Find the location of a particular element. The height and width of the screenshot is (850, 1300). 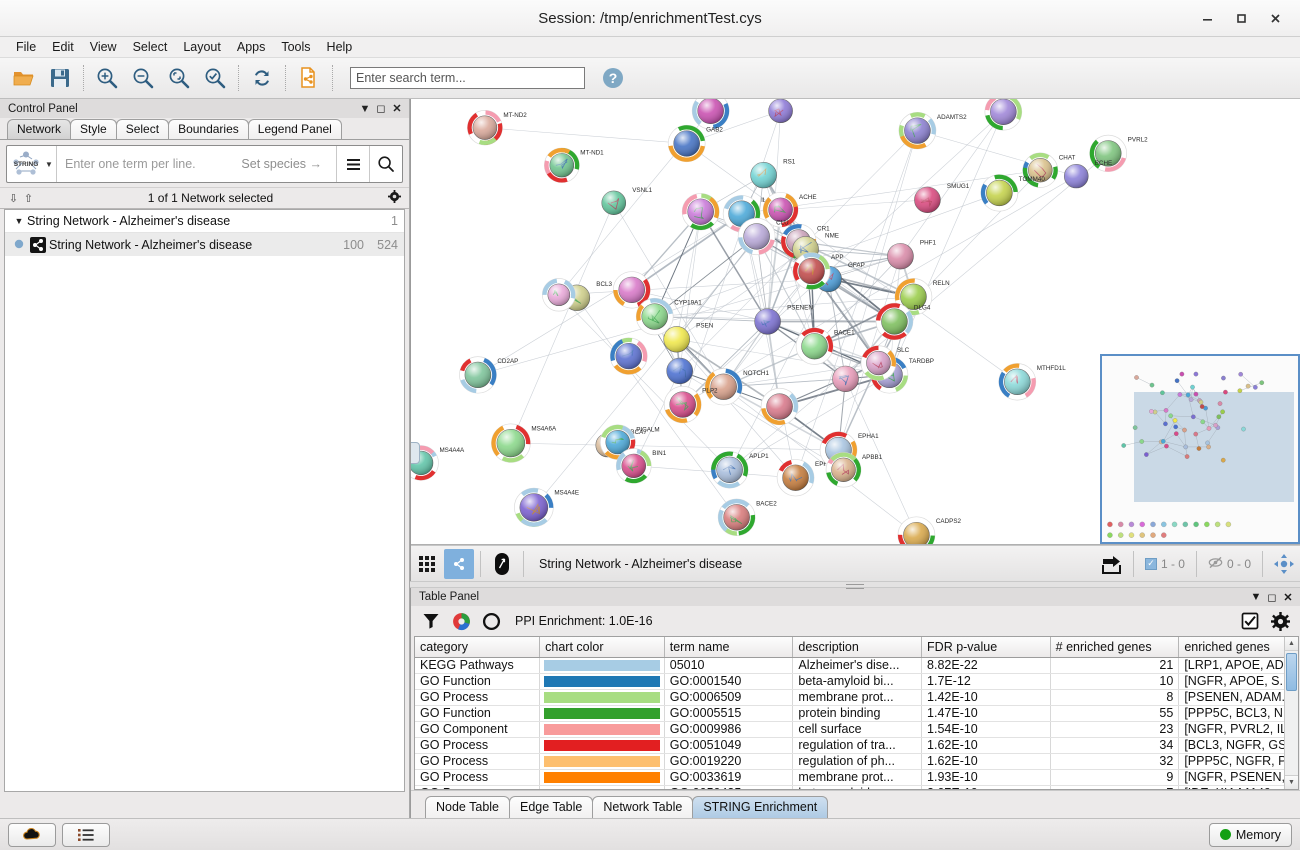

annotation-icon is located at coordinates (502, 564).